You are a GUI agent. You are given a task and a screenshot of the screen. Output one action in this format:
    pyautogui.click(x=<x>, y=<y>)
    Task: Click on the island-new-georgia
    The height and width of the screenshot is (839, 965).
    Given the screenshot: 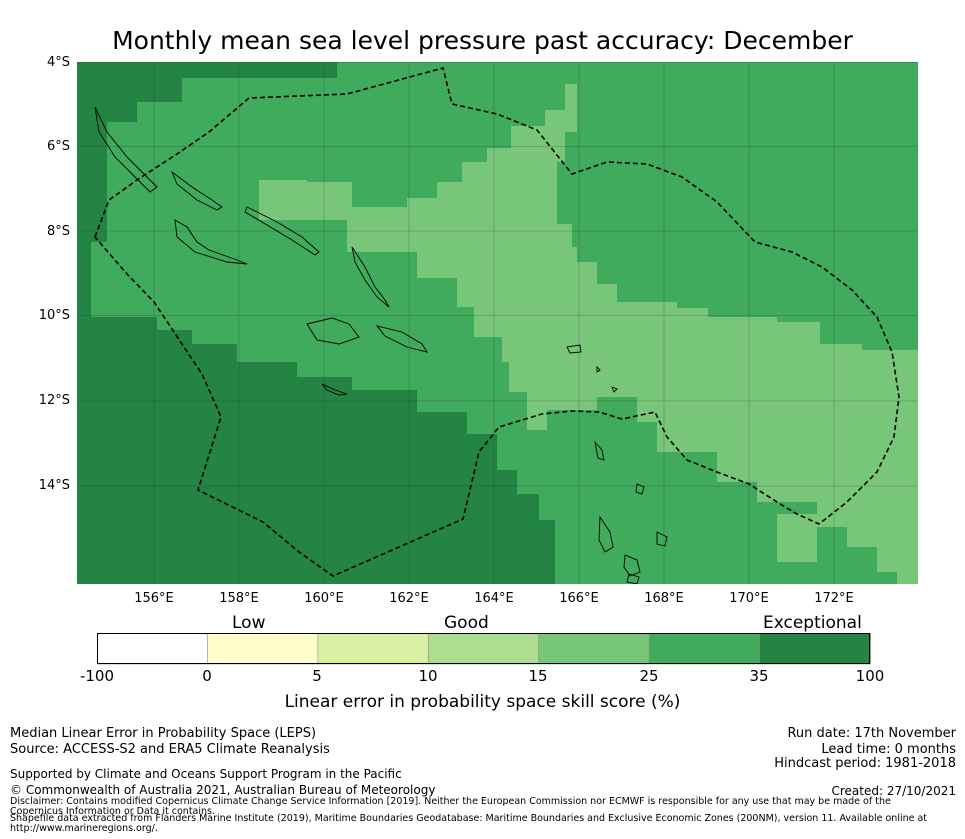 What is the action you would take?
    pyautogui.click(x=211, y=242)
    